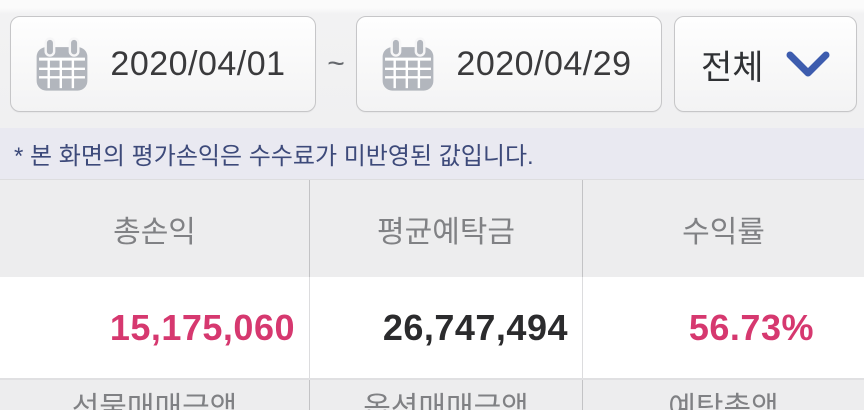 Image resolution: width=864 pixels, height=410 pixels. I want to click on date-from-button: 2020/04/01, so click(163, 64).